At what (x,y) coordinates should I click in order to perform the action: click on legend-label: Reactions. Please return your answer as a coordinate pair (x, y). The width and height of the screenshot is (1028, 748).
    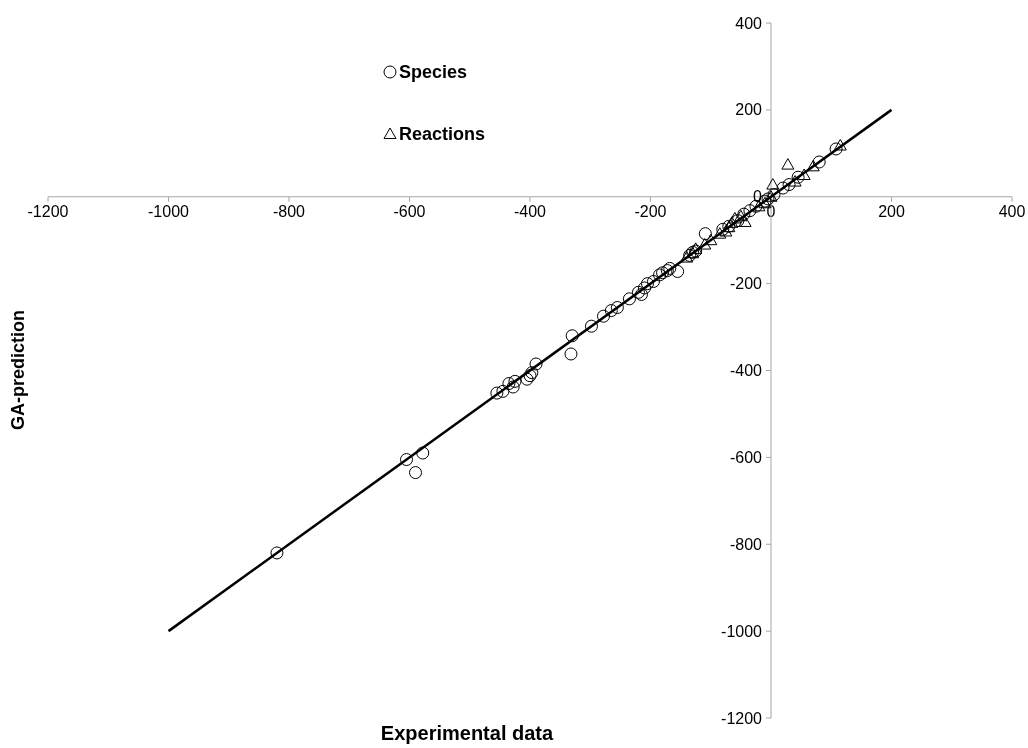
    Looking at the image, I should click on (442, 134).